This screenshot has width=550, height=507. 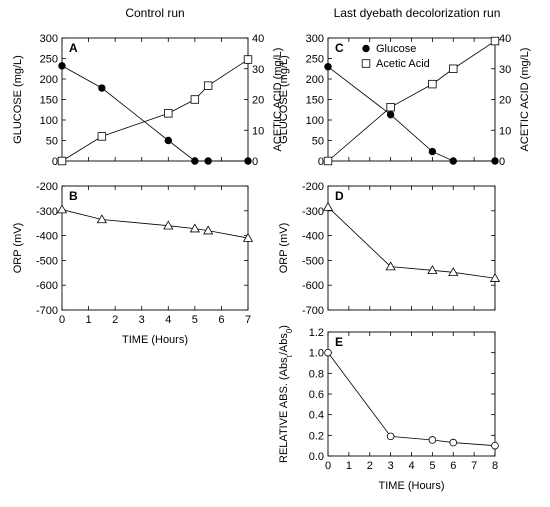 What do you see at coordinates (47, 212) in the screenshot?
I see `y-tick-label: -300` at bounding box center [47, 212].